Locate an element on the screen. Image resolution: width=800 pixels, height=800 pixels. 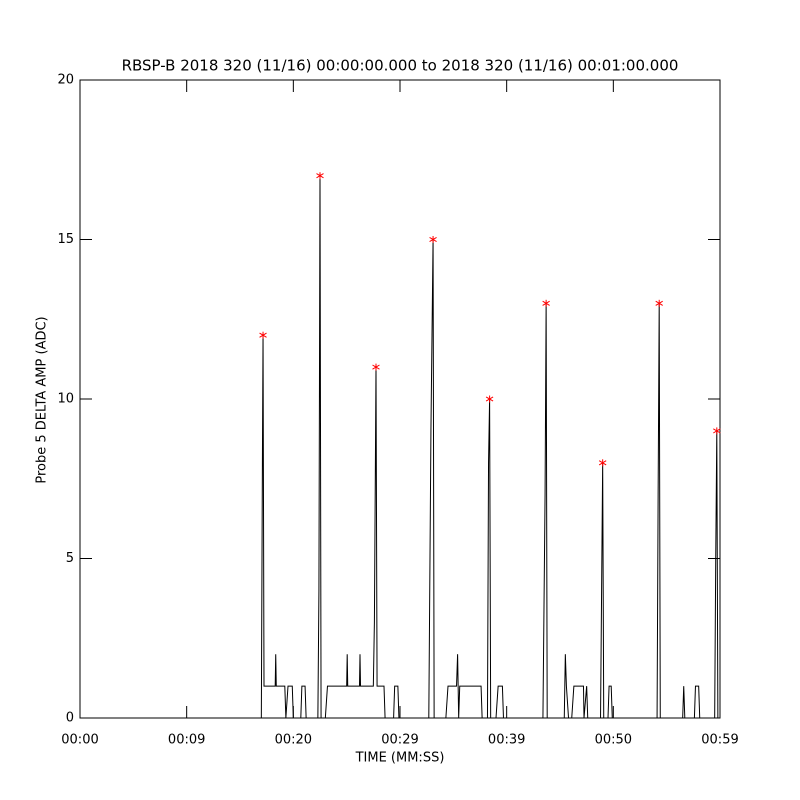
y-tick-label: 20 is located at coordinates (65, 80).